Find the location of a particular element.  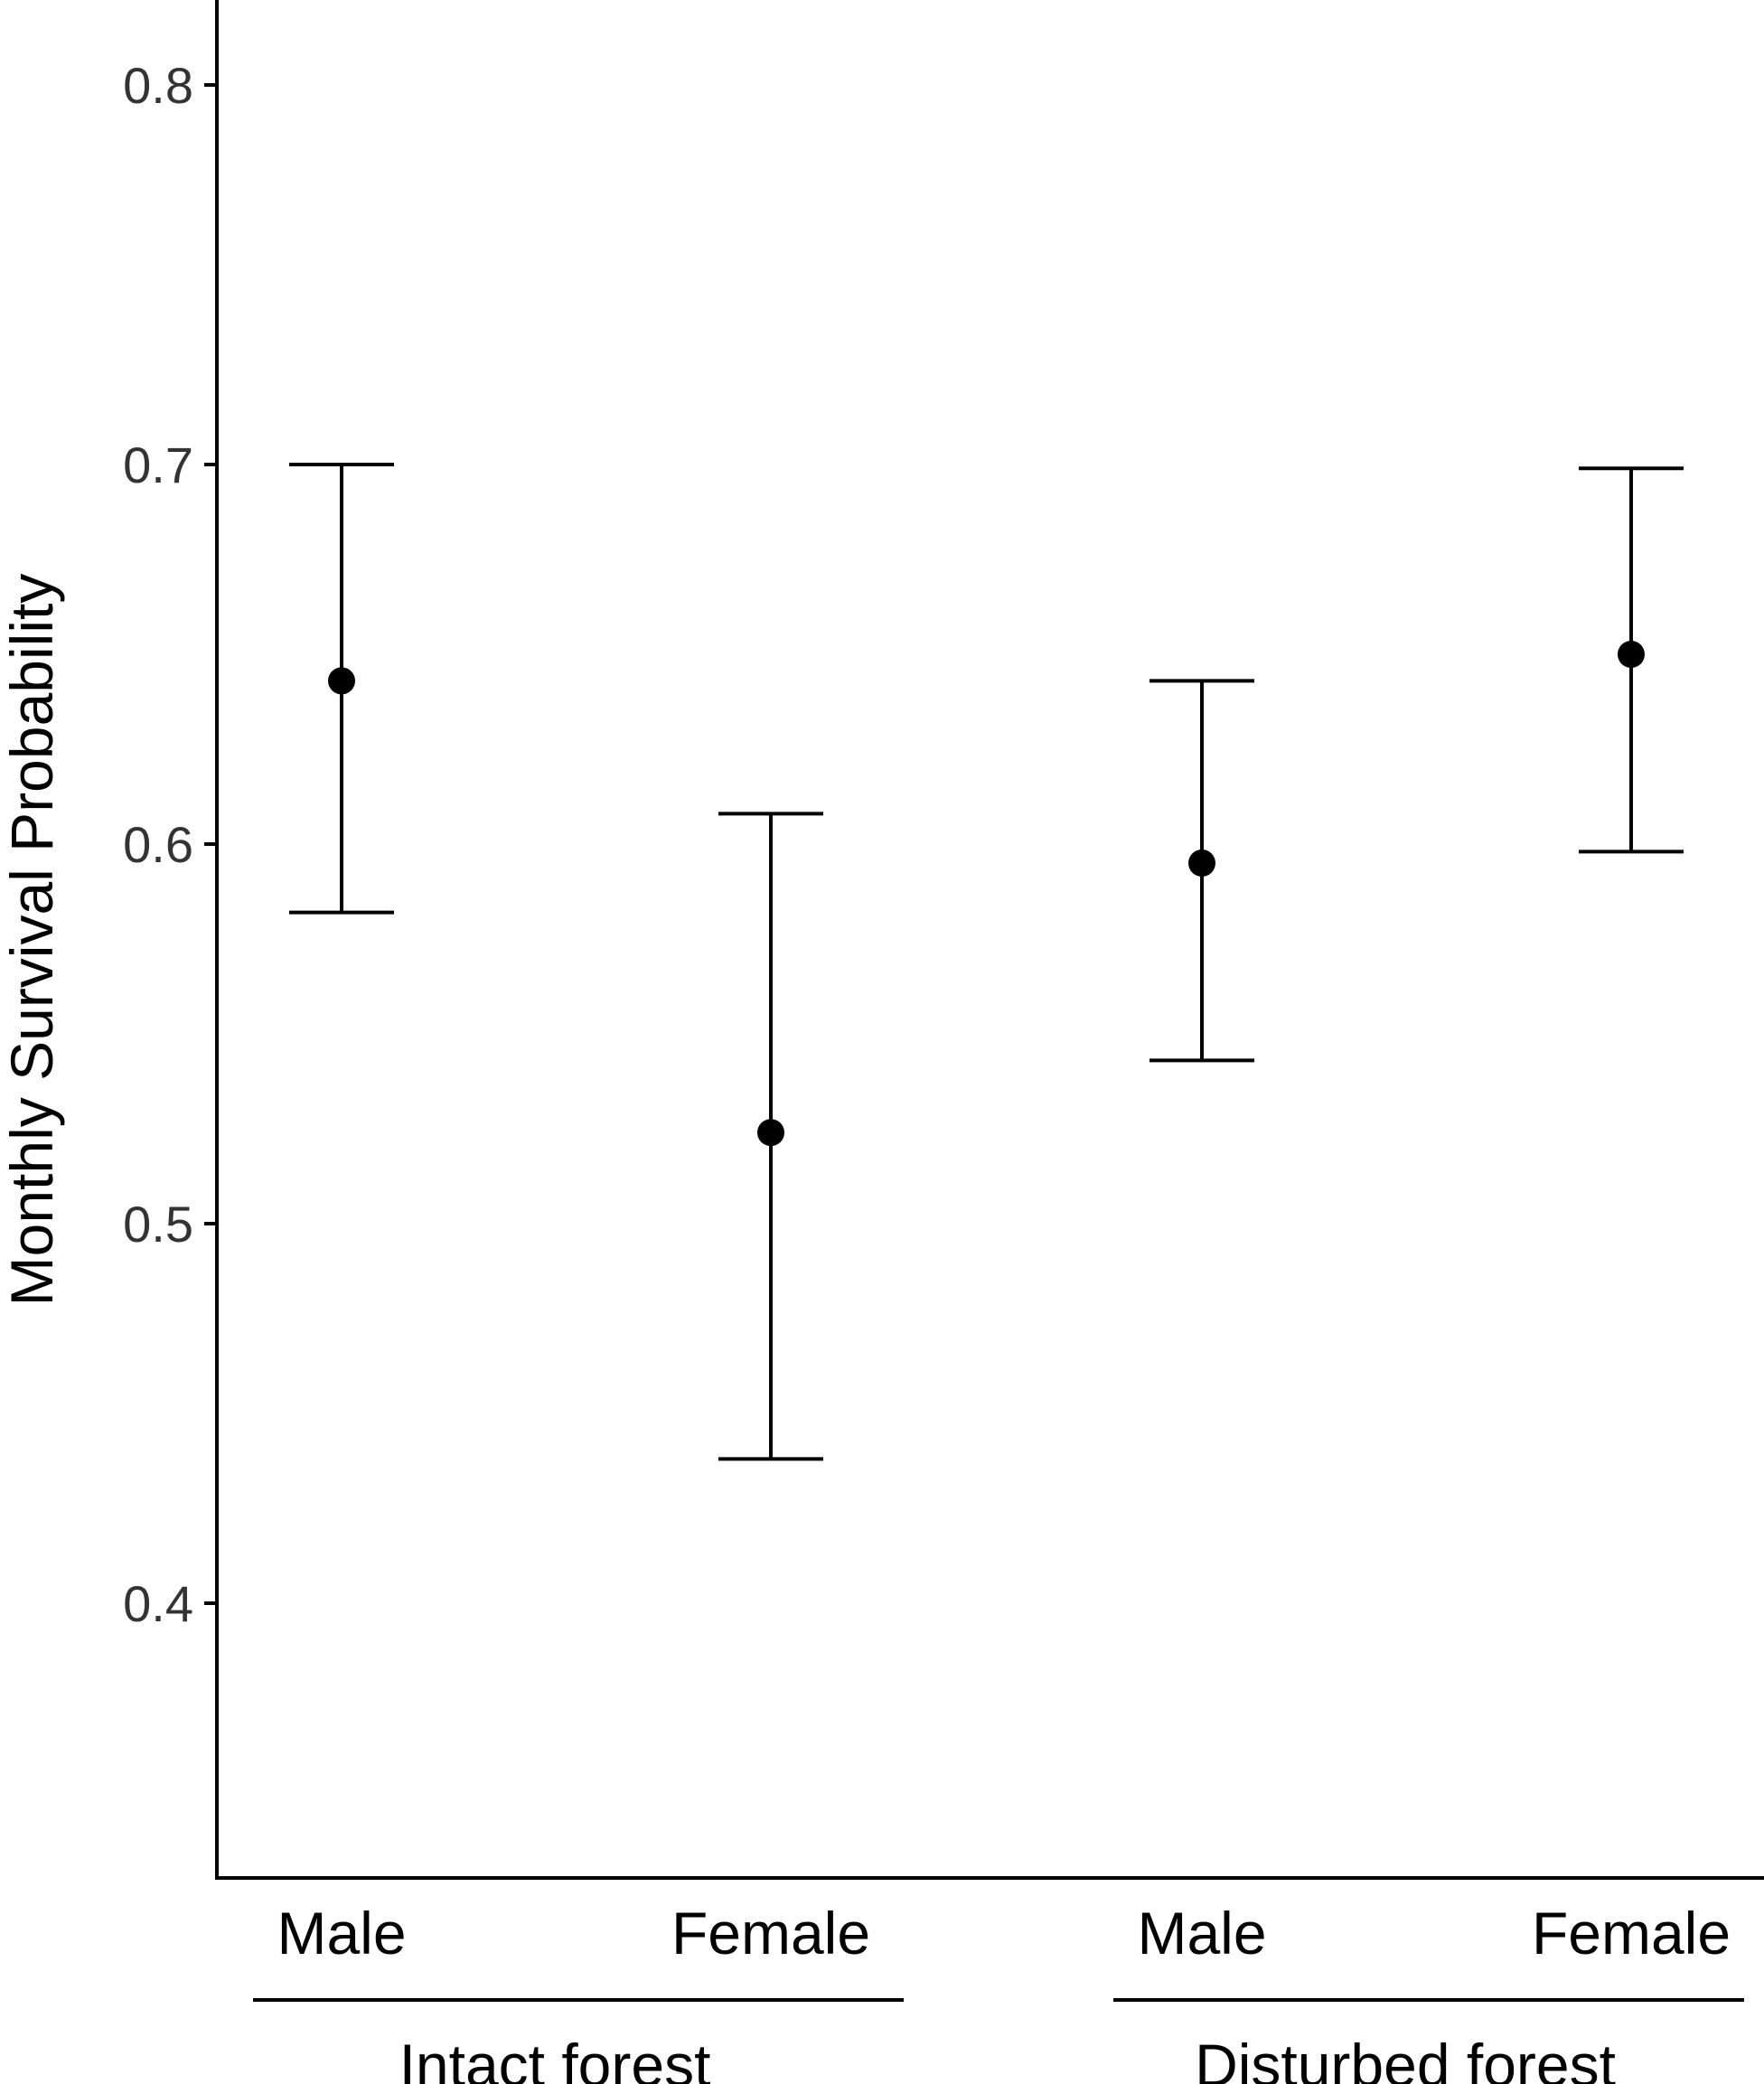

y-axis: 0.4 0.5 0.6 0.7 0.8 is located at coordinates (171, 940).